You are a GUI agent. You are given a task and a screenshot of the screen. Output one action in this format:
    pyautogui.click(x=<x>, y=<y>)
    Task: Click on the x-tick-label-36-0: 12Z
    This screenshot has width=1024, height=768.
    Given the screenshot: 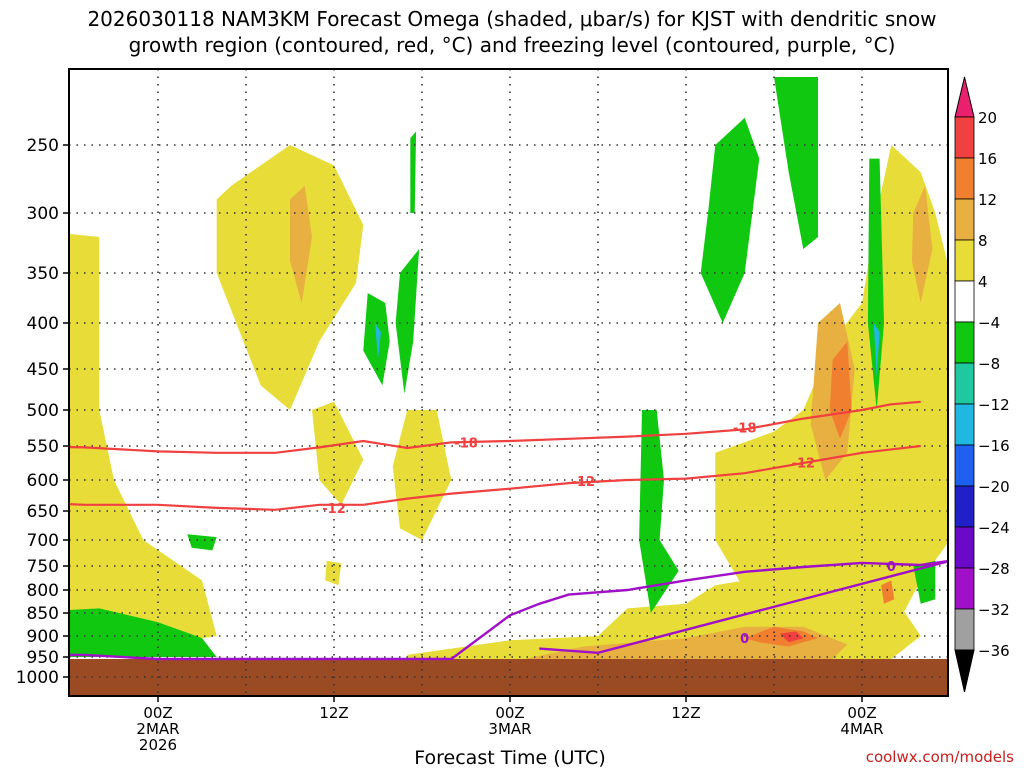 What is the action you would take?
    pyautogui.click(x=685, y=713)
    